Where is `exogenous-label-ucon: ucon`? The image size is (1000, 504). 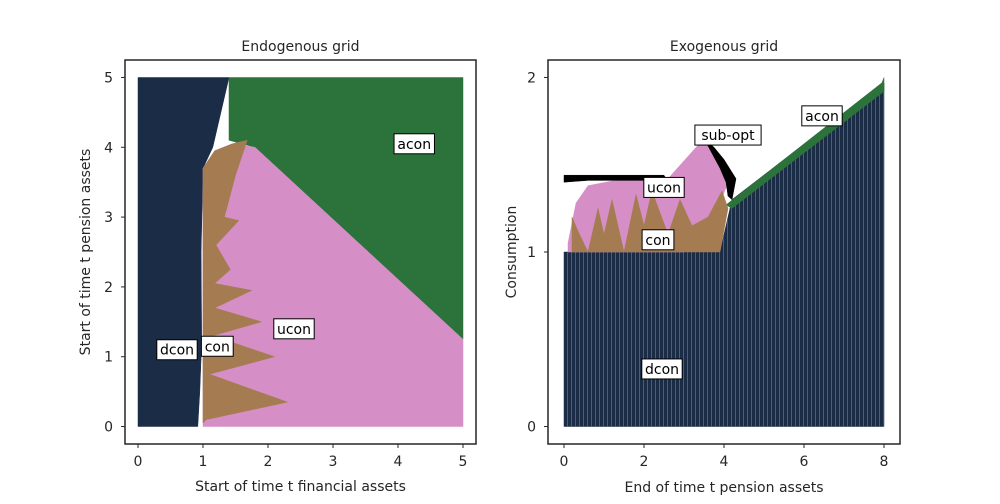
exogenous-label-ucon: ucon is located at coordinates (664, 187).